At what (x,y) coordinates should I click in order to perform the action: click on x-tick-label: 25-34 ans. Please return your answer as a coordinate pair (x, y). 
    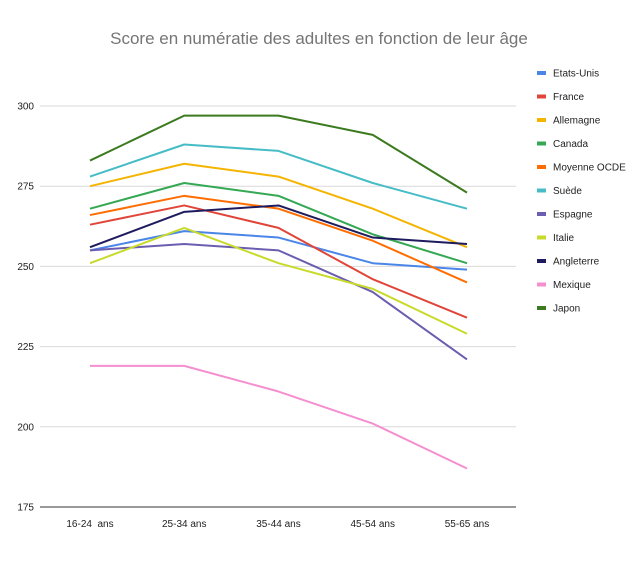
    Looking at the image, I should click on (184, 524).